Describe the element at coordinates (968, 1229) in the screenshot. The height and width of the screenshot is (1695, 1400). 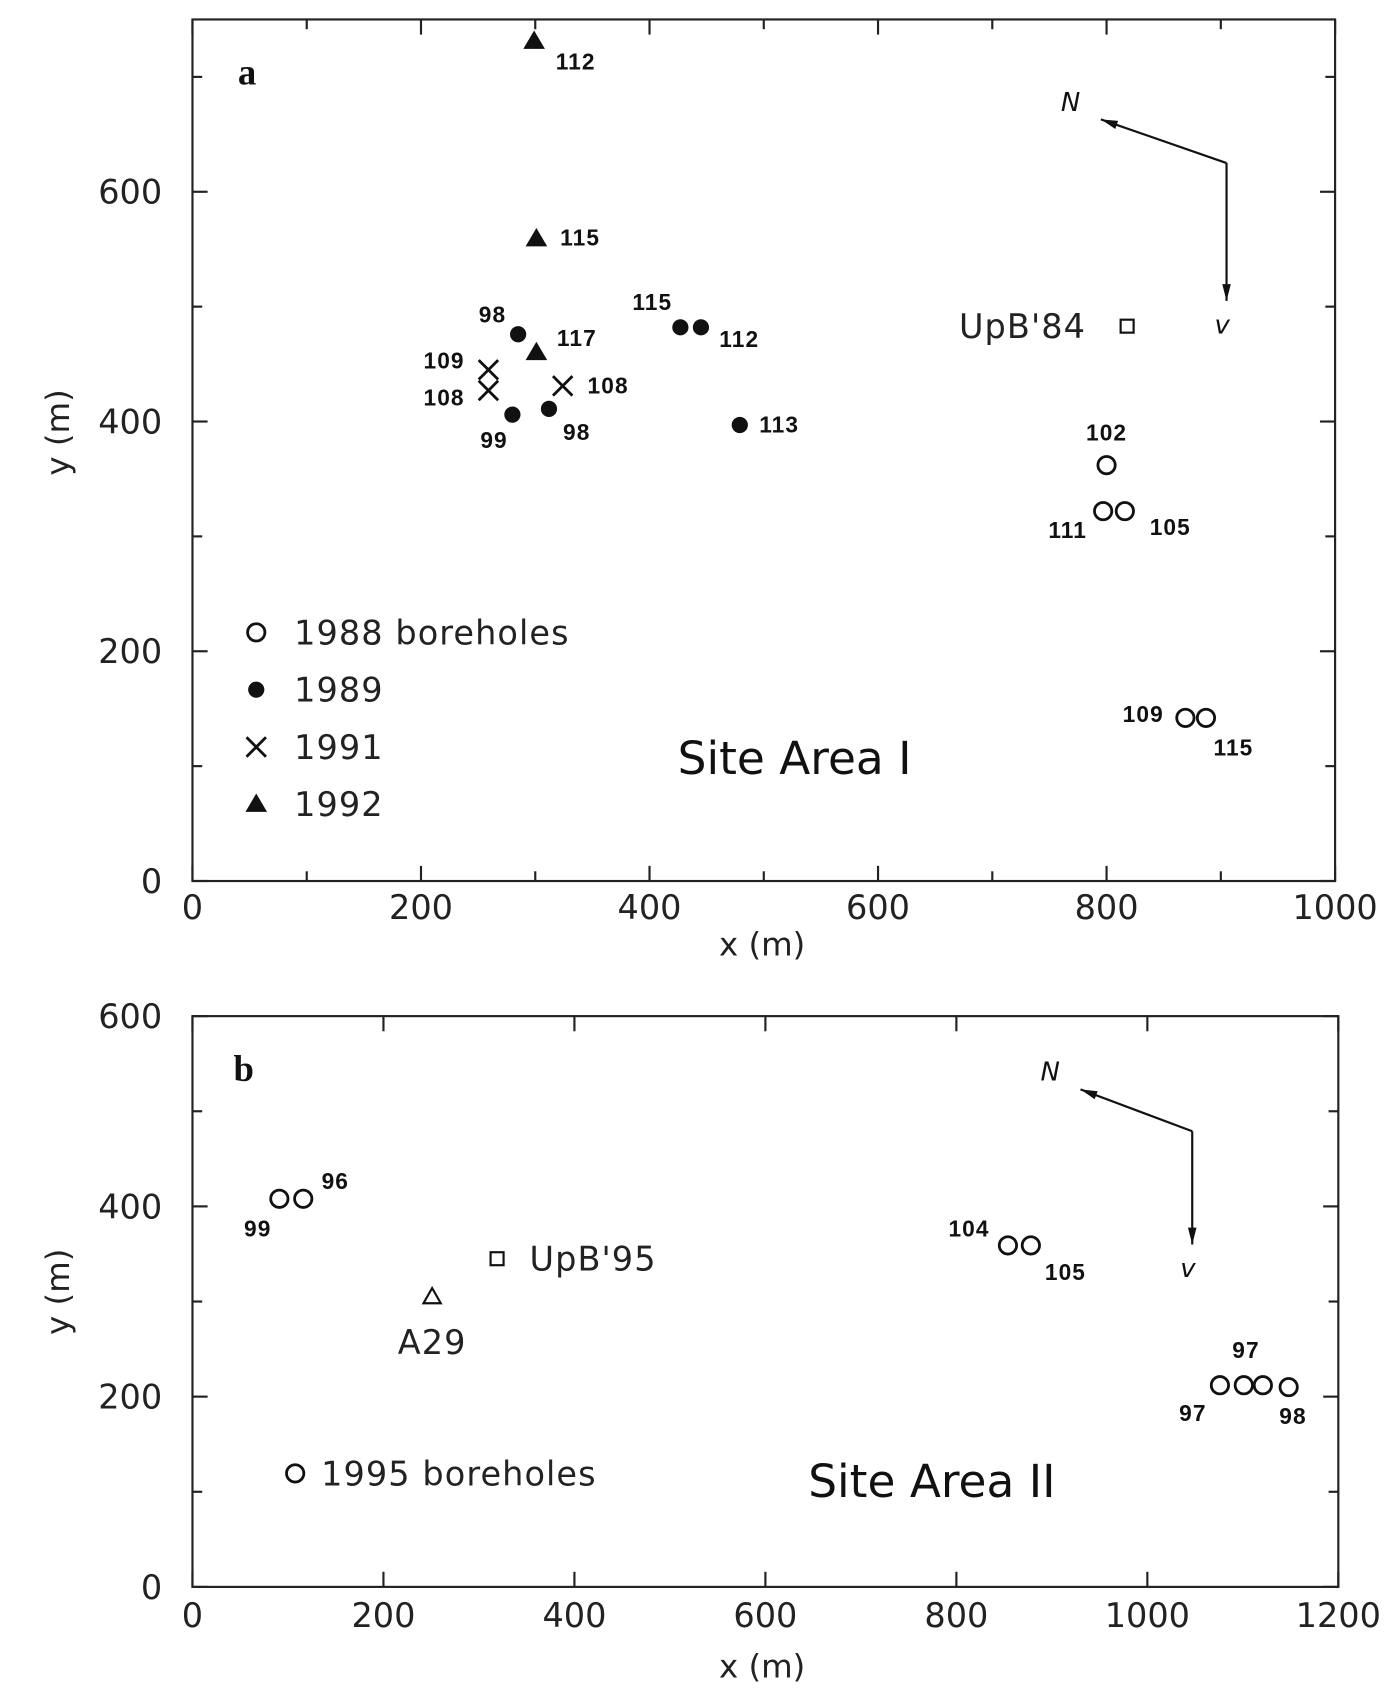
I see `point-label: 104` at that location.